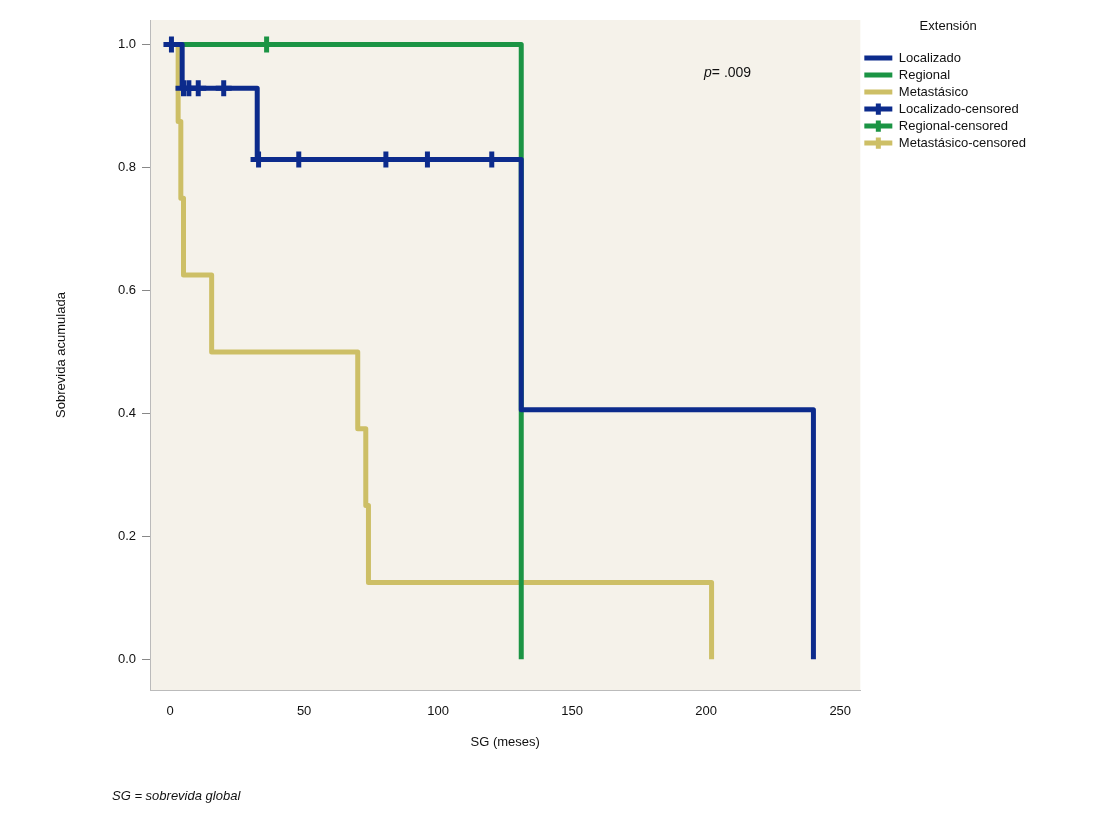 The height and width of the screenshot is (814, 1106). Describe the element at coordinates (170, 711) in the screenshot. I see `x-tick-label: 0` at that location.